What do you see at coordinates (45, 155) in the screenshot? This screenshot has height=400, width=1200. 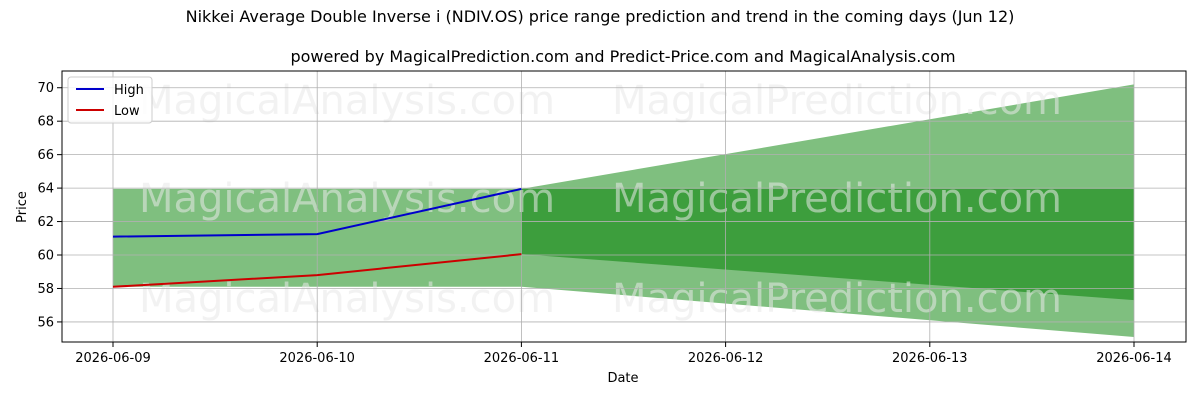 I see `y-tick-label: 66` at bounding box center [45, 155].